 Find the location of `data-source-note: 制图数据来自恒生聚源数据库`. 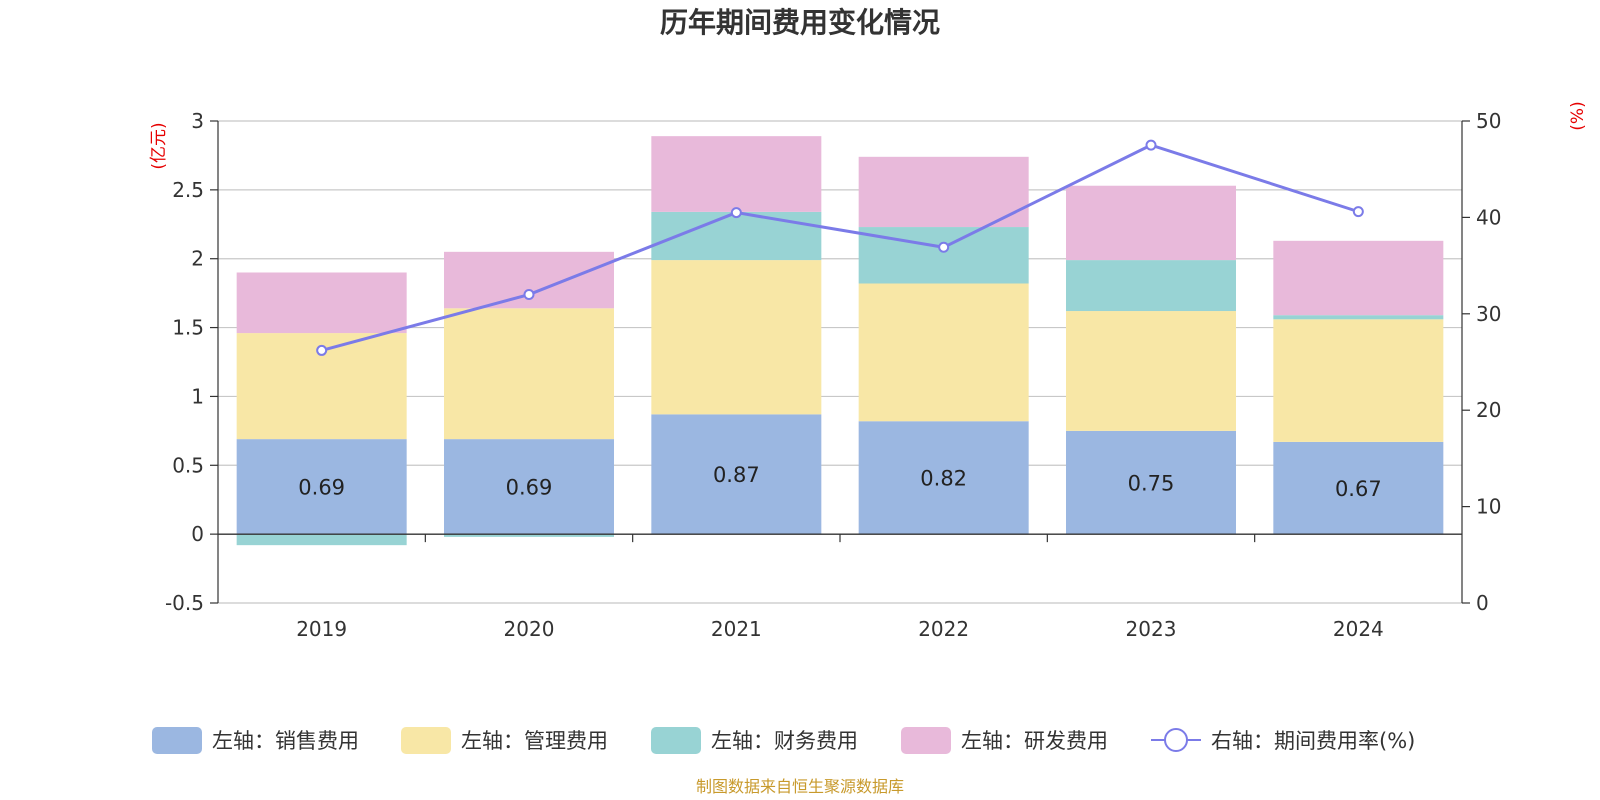

data-source-note: 制图数据来自恒生聚源数据库 is located at coordinates (800, 786).